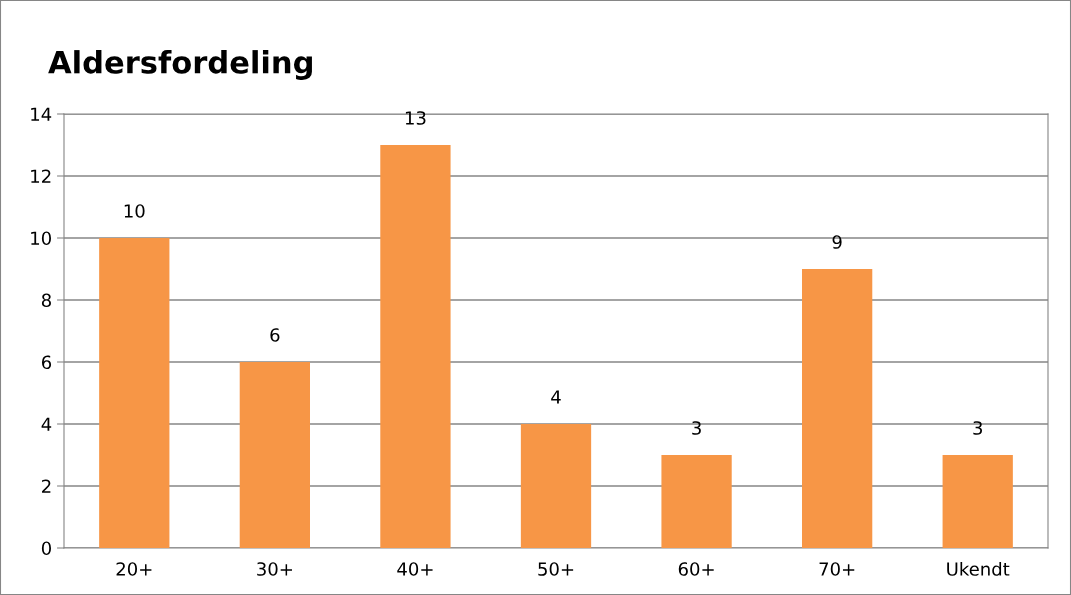 The width and height of the screenshot is (1071, 595). Describe the element at coordinates (41, 176) in the screenshot. I see `y-tick-label: 12` at that location.